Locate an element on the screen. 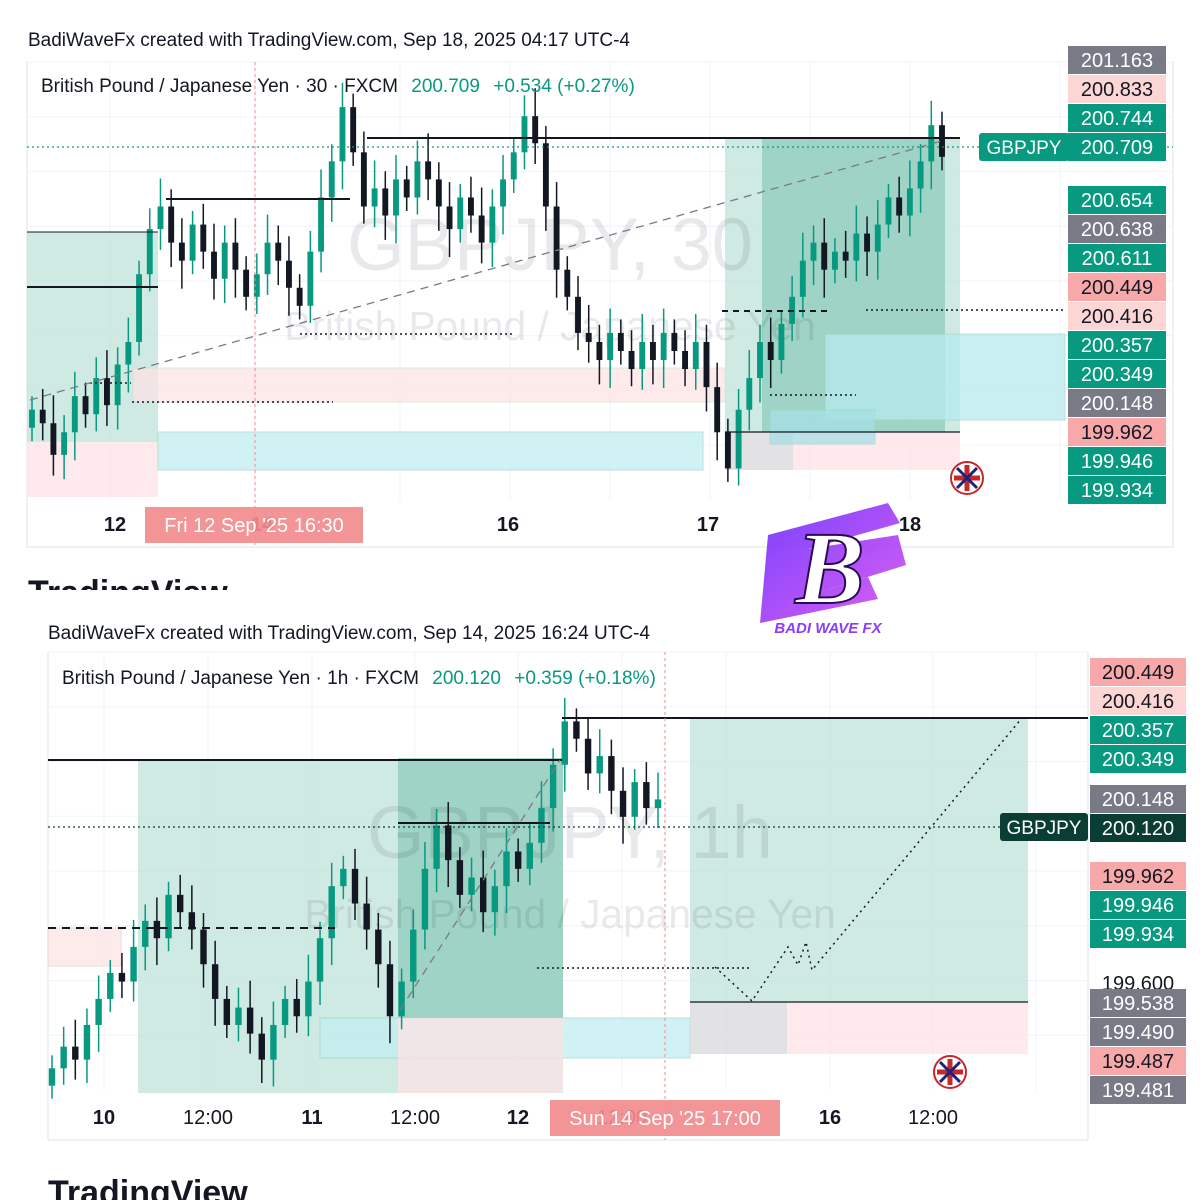 Image resolution: width=1200 pixels, height=1200 pixels. undefined-x-tick: 11 is located at coordinates (311, 1118).